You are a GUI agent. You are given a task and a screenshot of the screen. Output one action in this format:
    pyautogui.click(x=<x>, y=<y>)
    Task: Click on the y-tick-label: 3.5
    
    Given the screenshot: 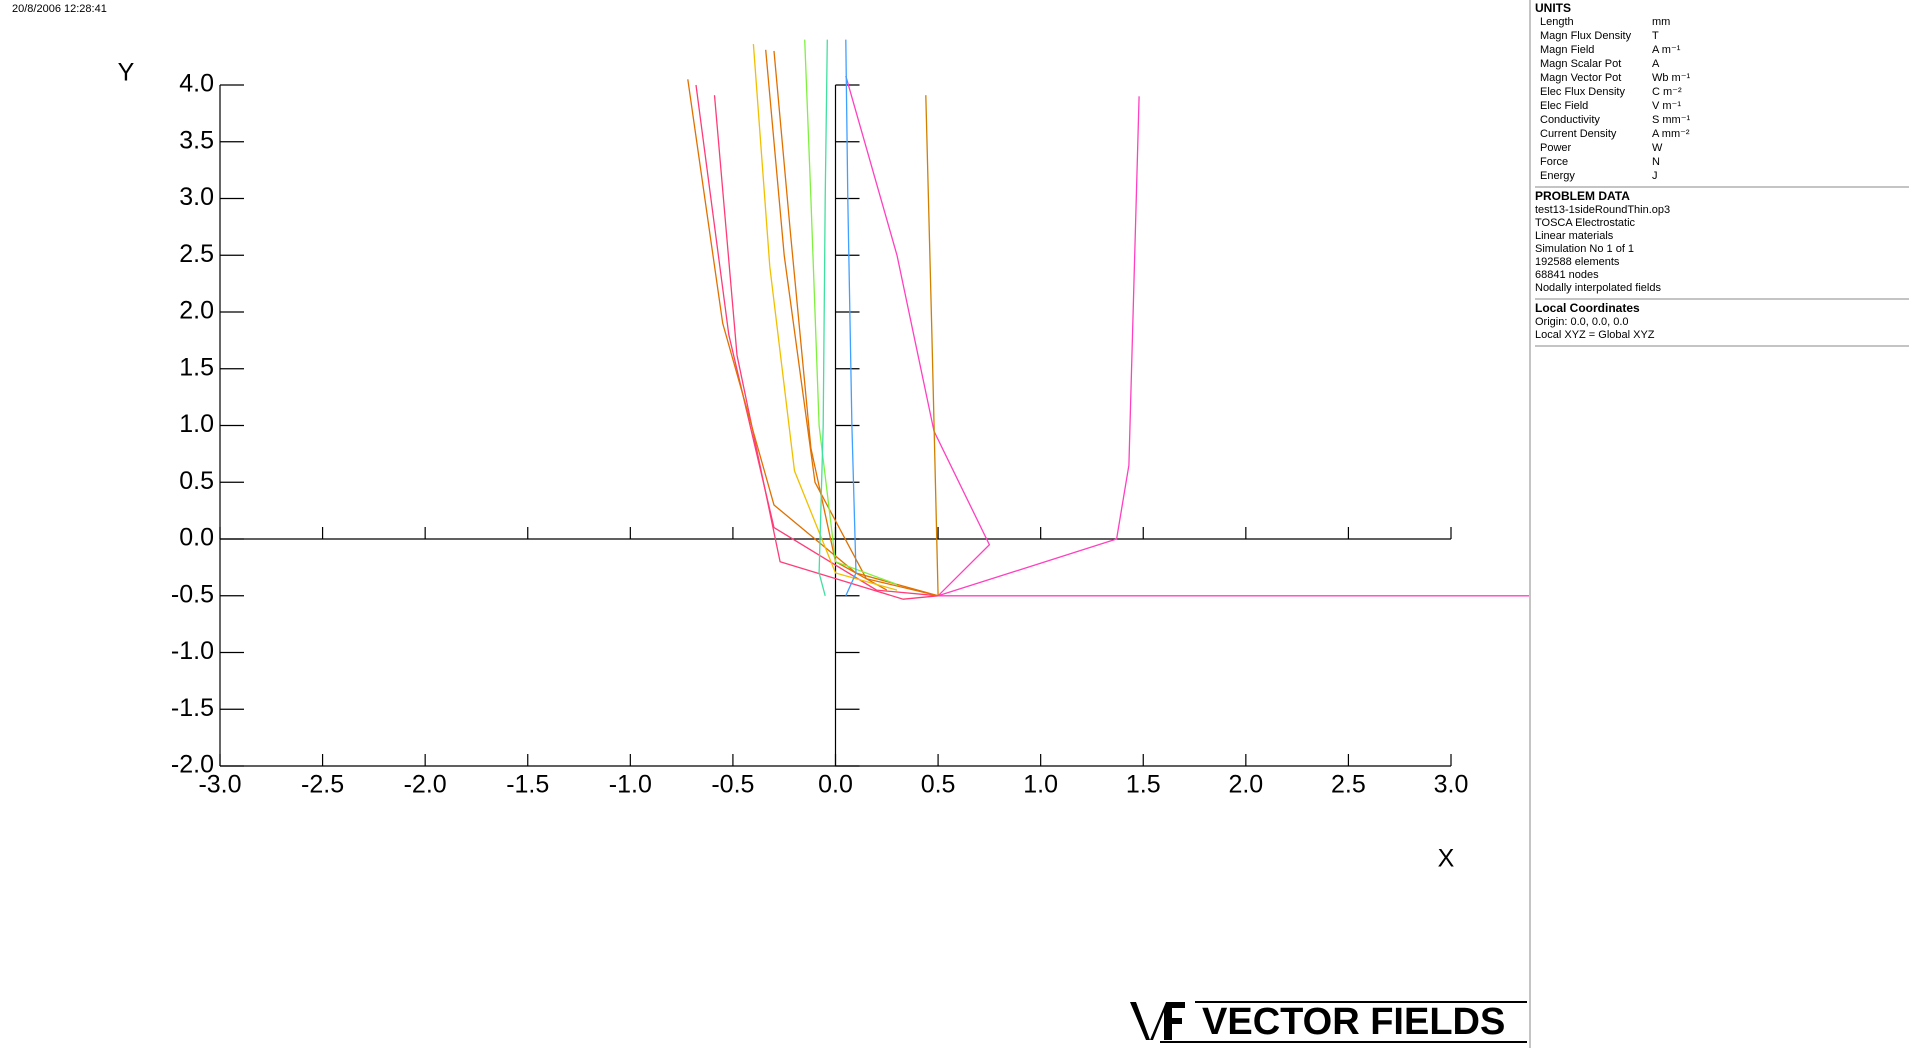 What is the action you would take?
    pyautogui.click(x=196, y=140)
    